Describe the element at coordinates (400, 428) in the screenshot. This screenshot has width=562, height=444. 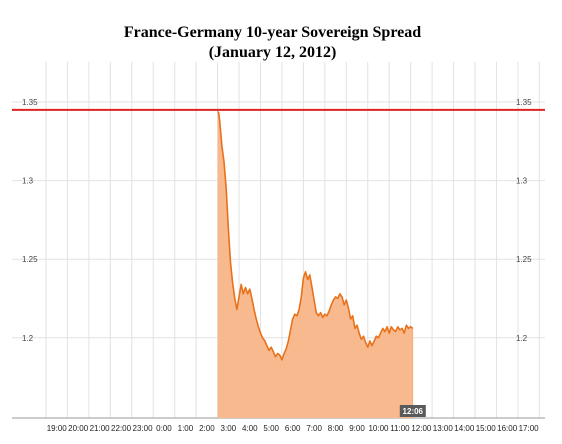
I see `x-tick-label: 11:00` at that location.